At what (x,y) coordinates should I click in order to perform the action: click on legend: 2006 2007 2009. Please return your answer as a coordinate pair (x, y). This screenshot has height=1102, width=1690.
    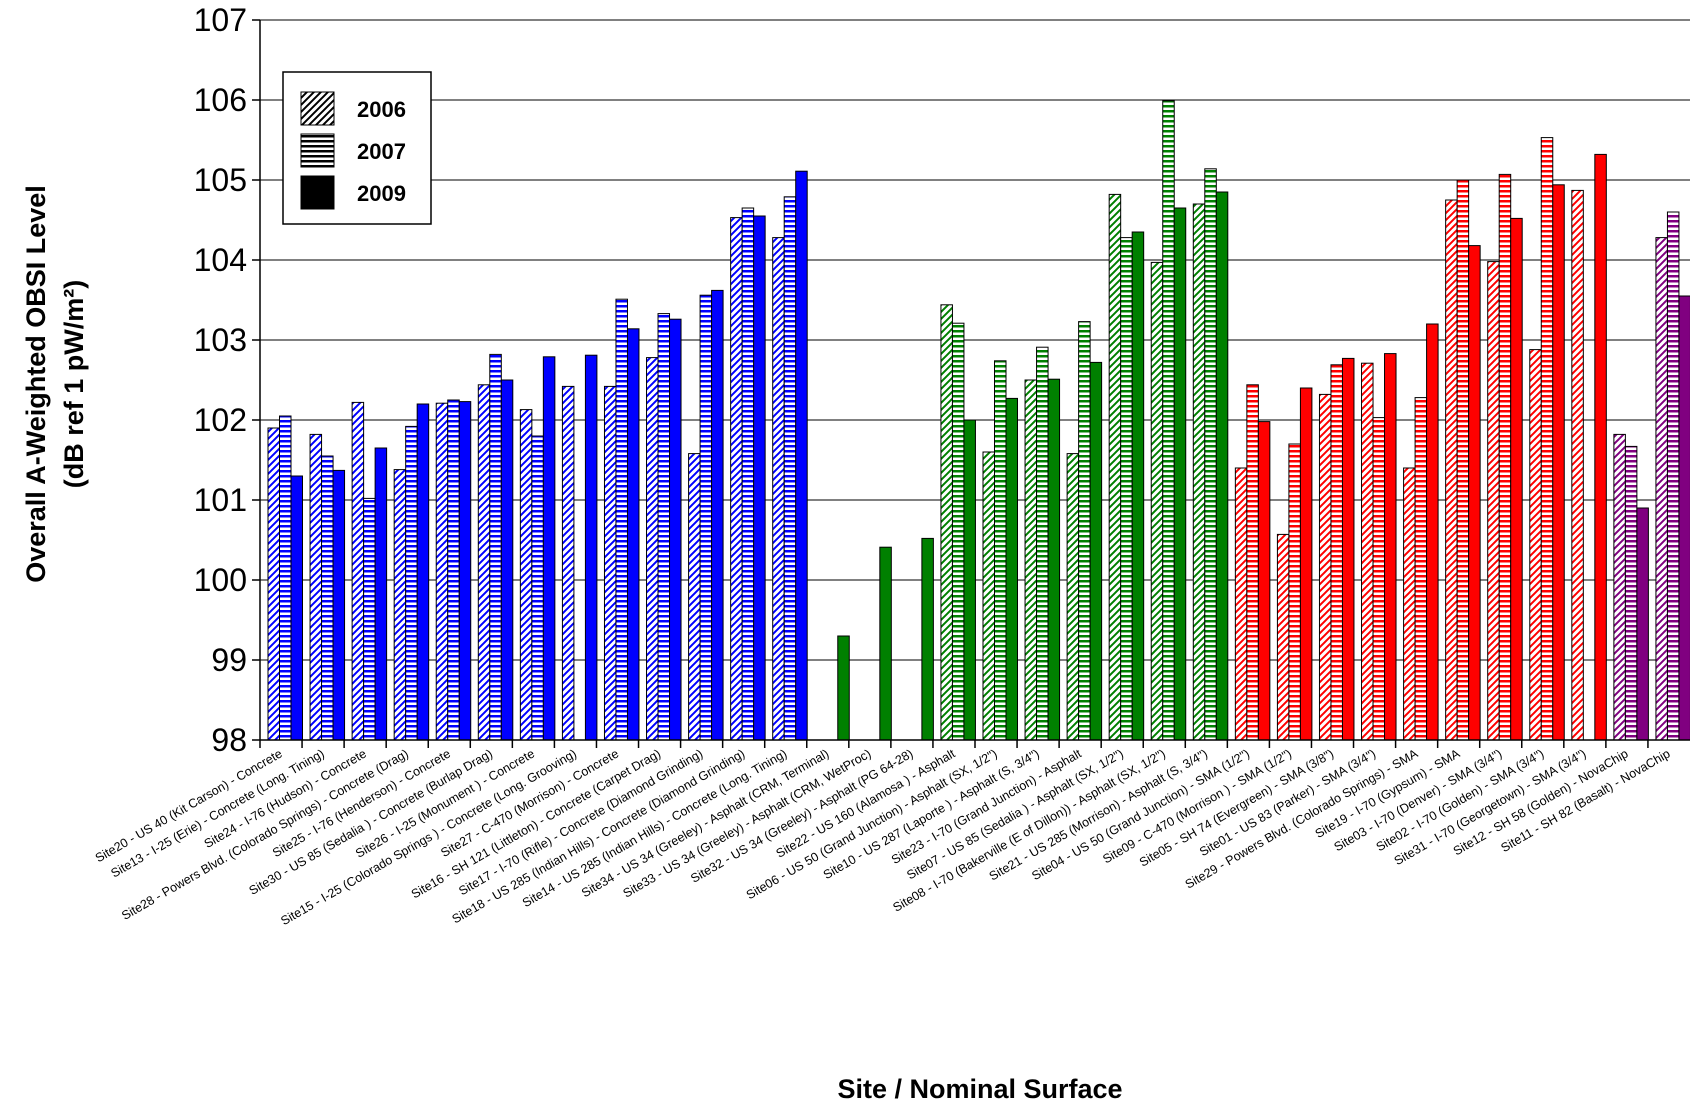
    Looking at the image, I should click on (357, 148).